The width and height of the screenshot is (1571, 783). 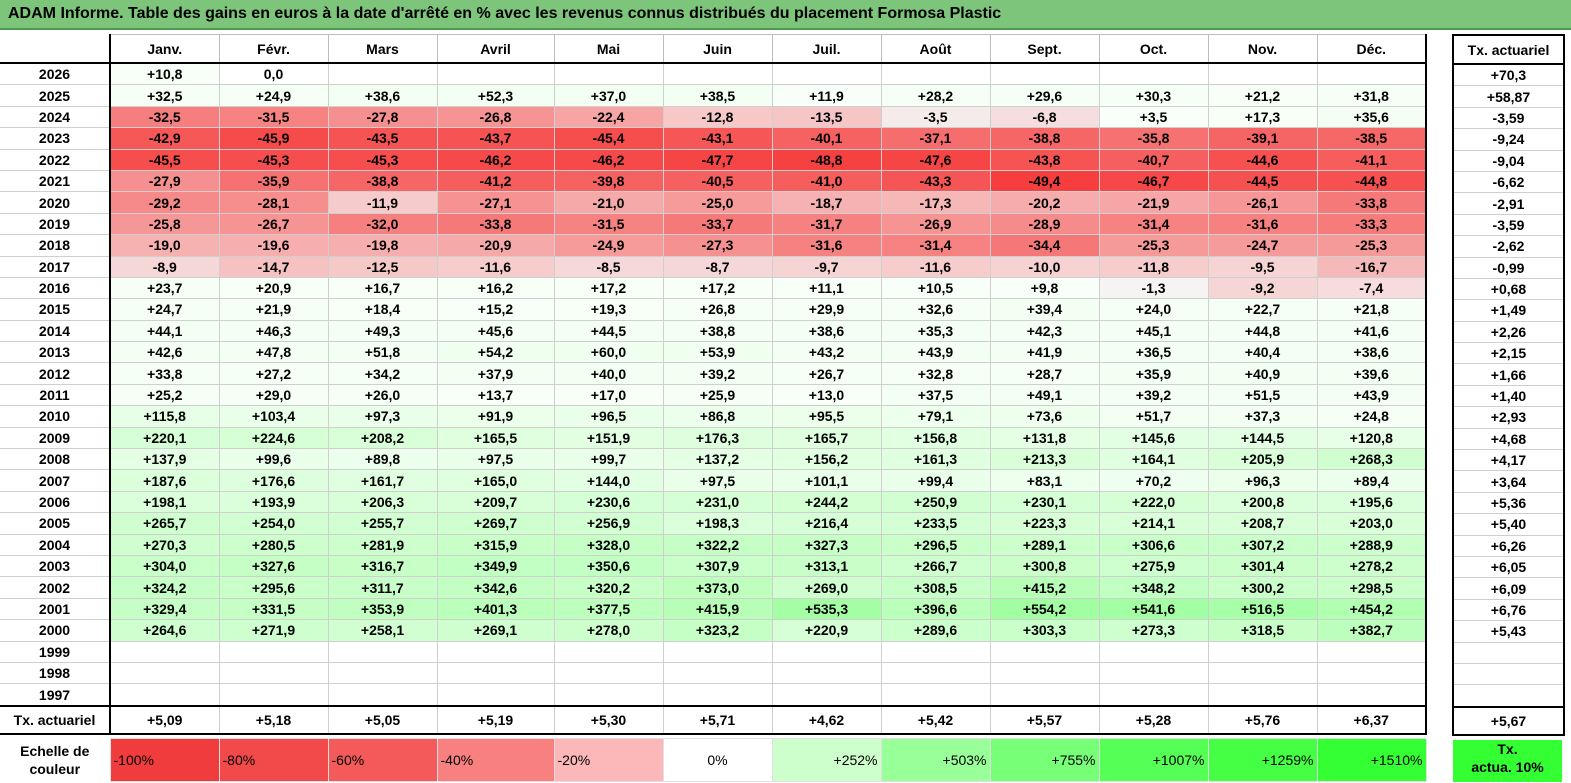 I want to click on year-cell: 2020, so click(x=55, y=202).